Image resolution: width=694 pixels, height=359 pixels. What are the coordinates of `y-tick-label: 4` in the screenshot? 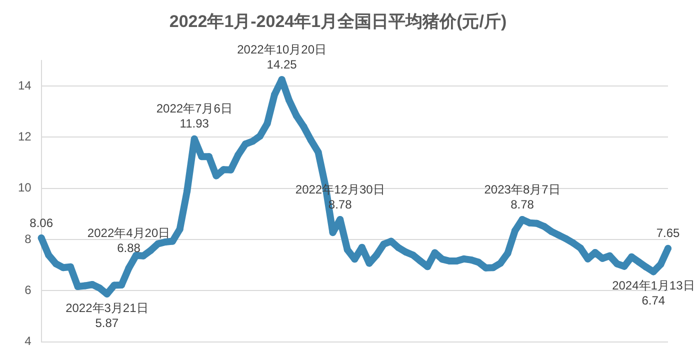 It's located at (28, 341).